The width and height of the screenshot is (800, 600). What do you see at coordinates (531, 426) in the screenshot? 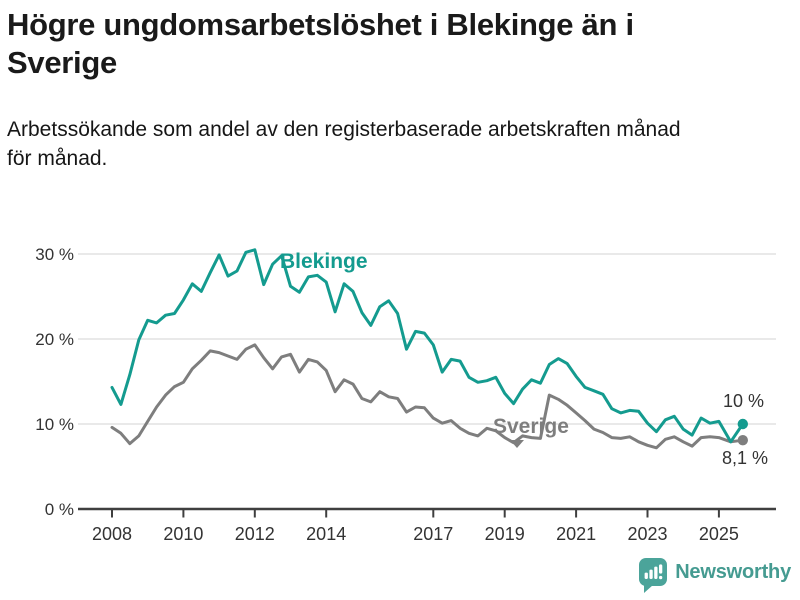
I see `sverige-series-label: Sverige` at bounding box center [531, 426].